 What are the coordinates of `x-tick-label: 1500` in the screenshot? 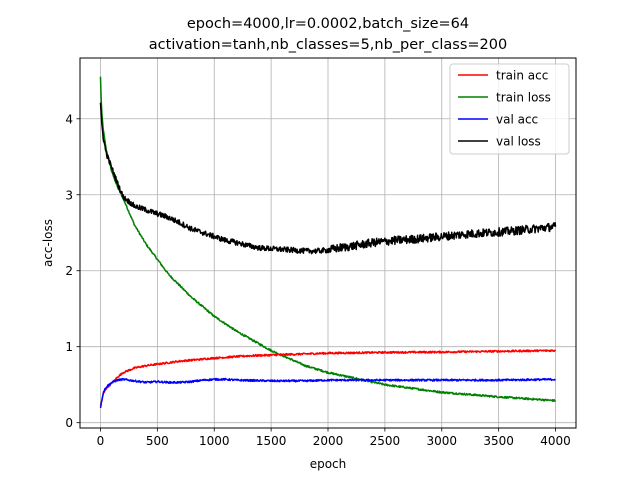 It's located at (271, 441).